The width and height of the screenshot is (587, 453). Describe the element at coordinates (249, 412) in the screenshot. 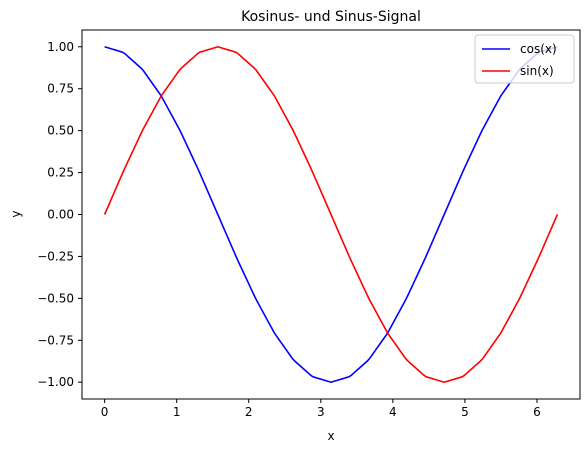

I see `x-tick-label: 2` at that location.